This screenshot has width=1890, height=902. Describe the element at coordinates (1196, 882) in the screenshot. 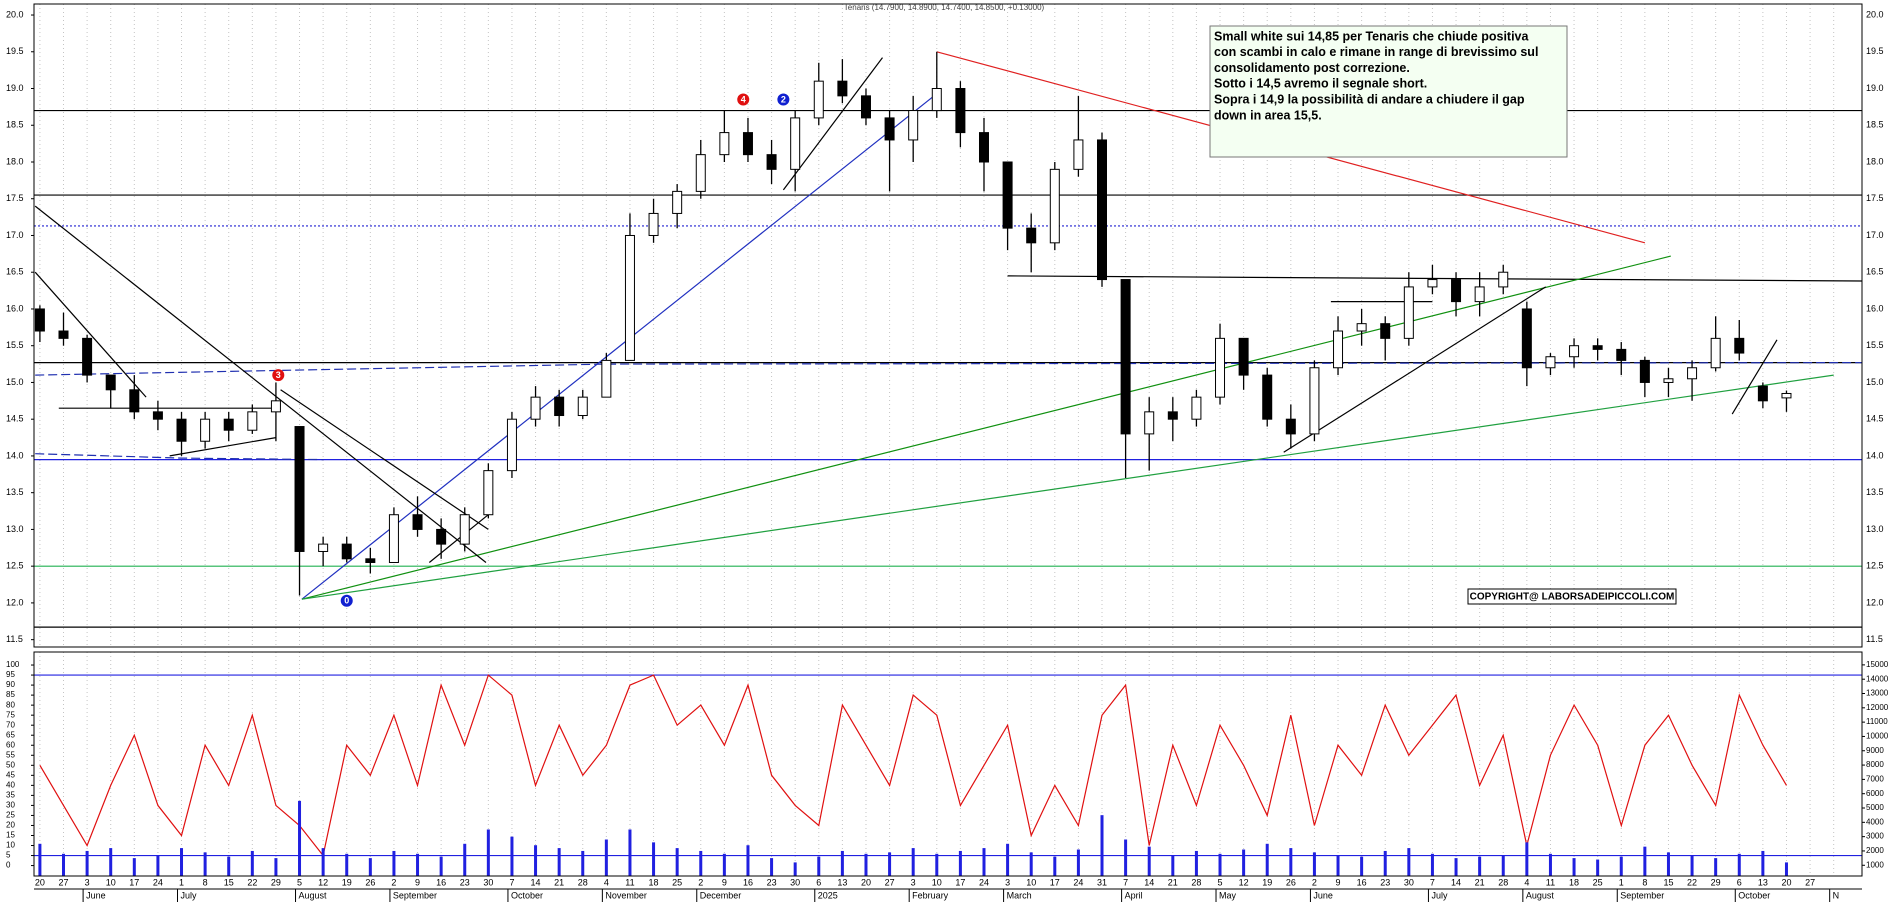

I see `x-tick-label: 28` at that location.